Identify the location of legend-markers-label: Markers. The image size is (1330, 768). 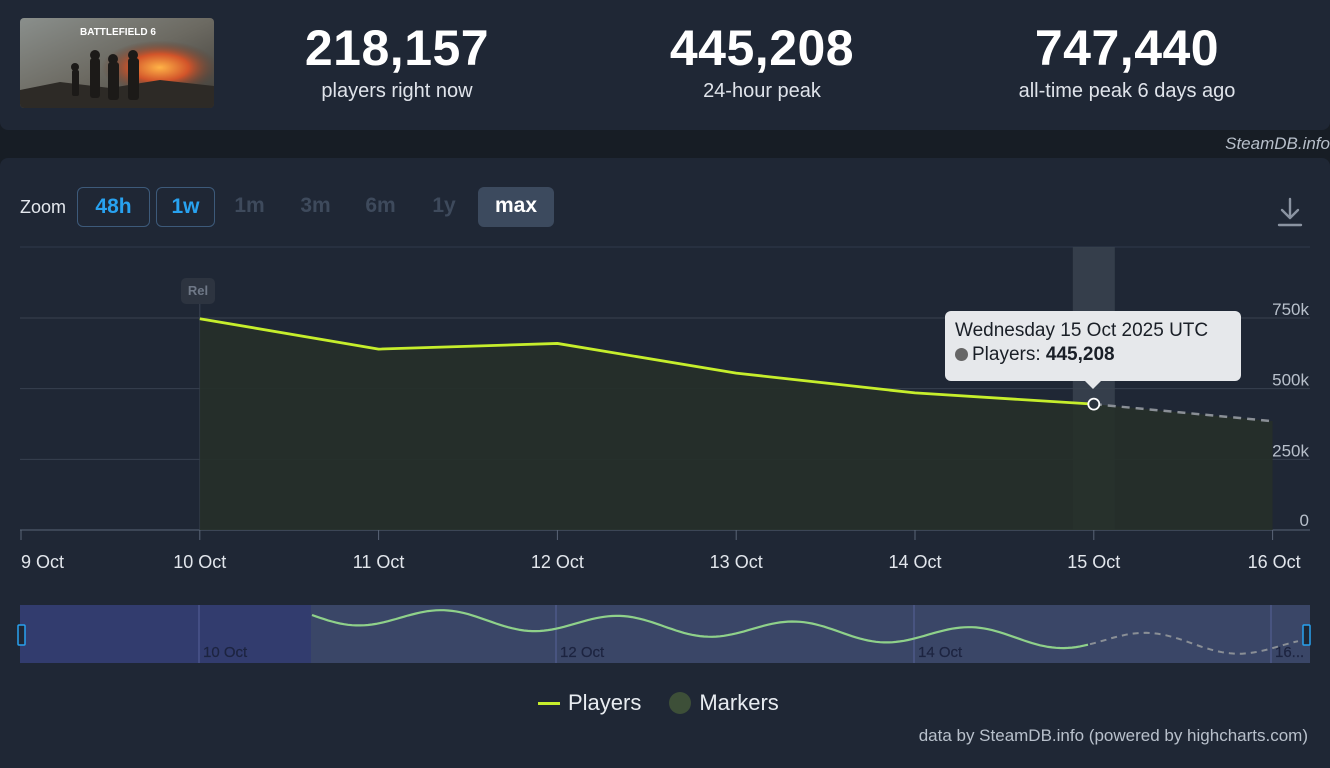
(739, 702).